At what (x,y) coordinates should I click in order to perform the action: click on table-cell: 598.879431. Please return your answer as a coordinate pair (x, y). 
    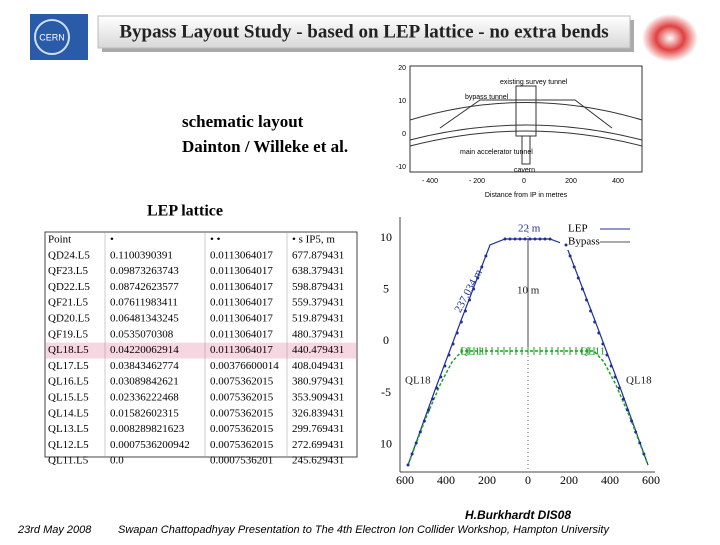
    Looking at the image, I should click on (318, 287).